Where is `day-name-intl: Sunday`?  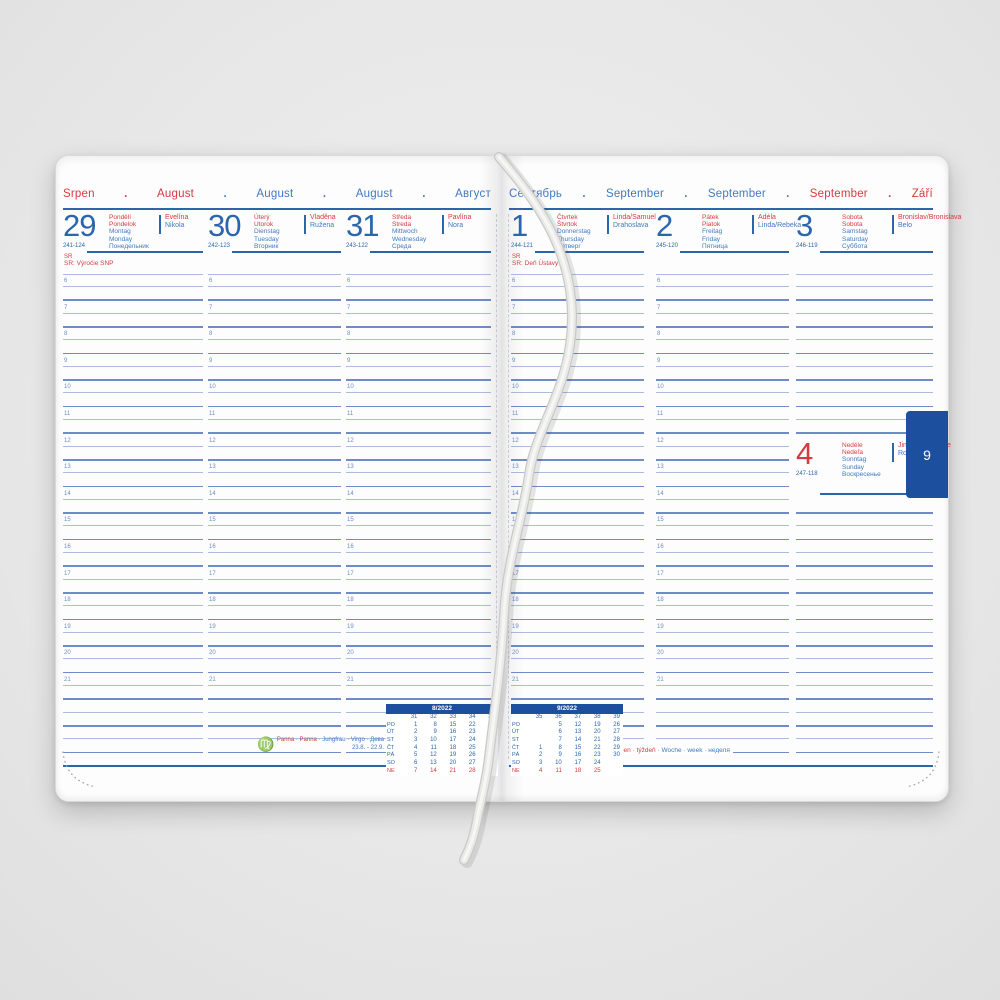
day-name-intl: Sunday is located at coordinates (853, 467).